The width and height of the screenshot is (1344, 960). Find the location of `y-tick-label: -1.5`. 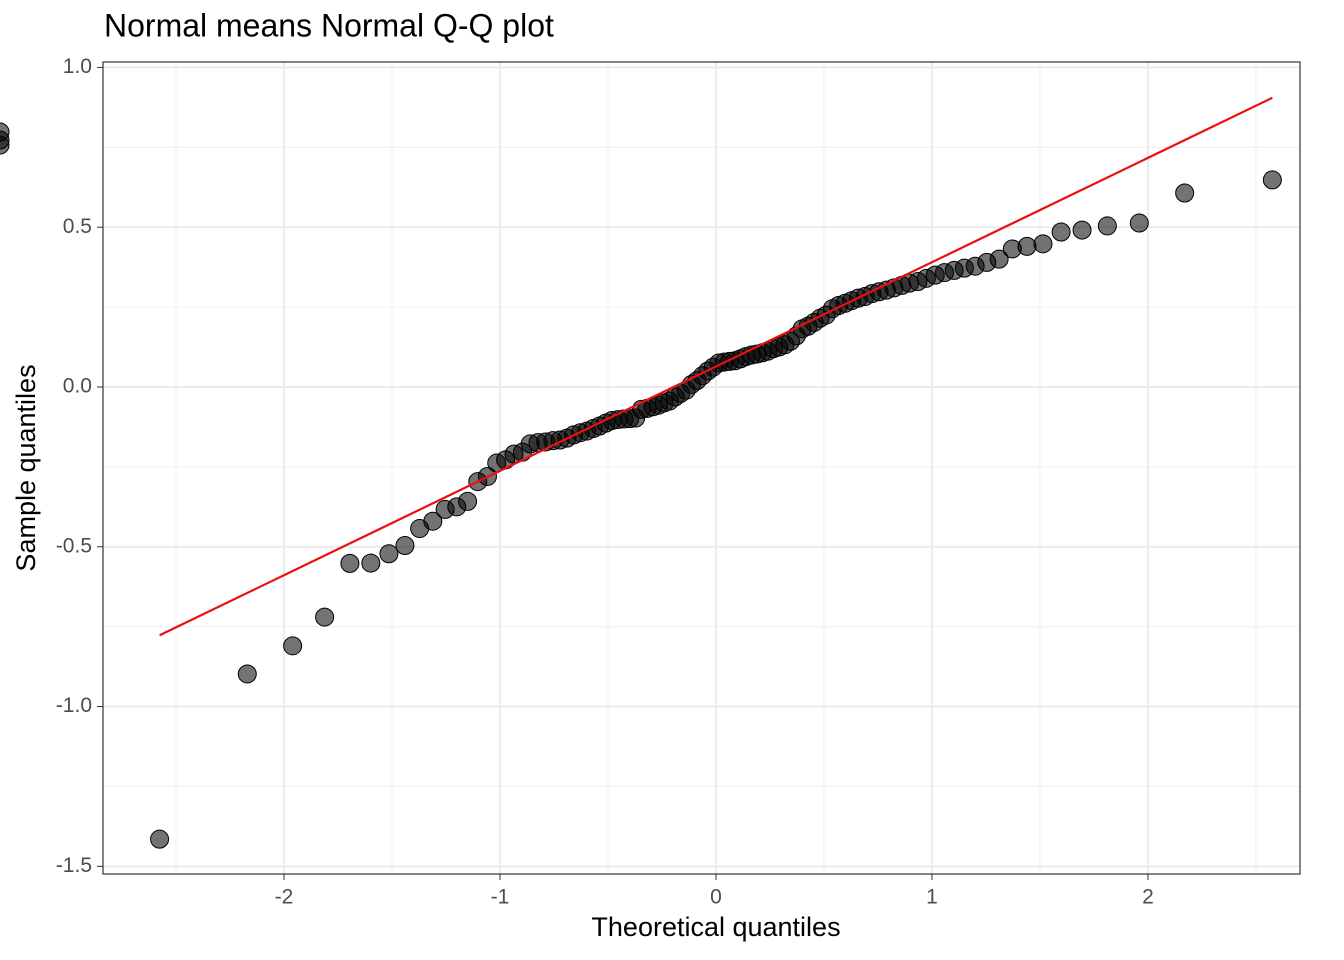

y-tick-label: -1.5 is located at coordinates (74, 865).